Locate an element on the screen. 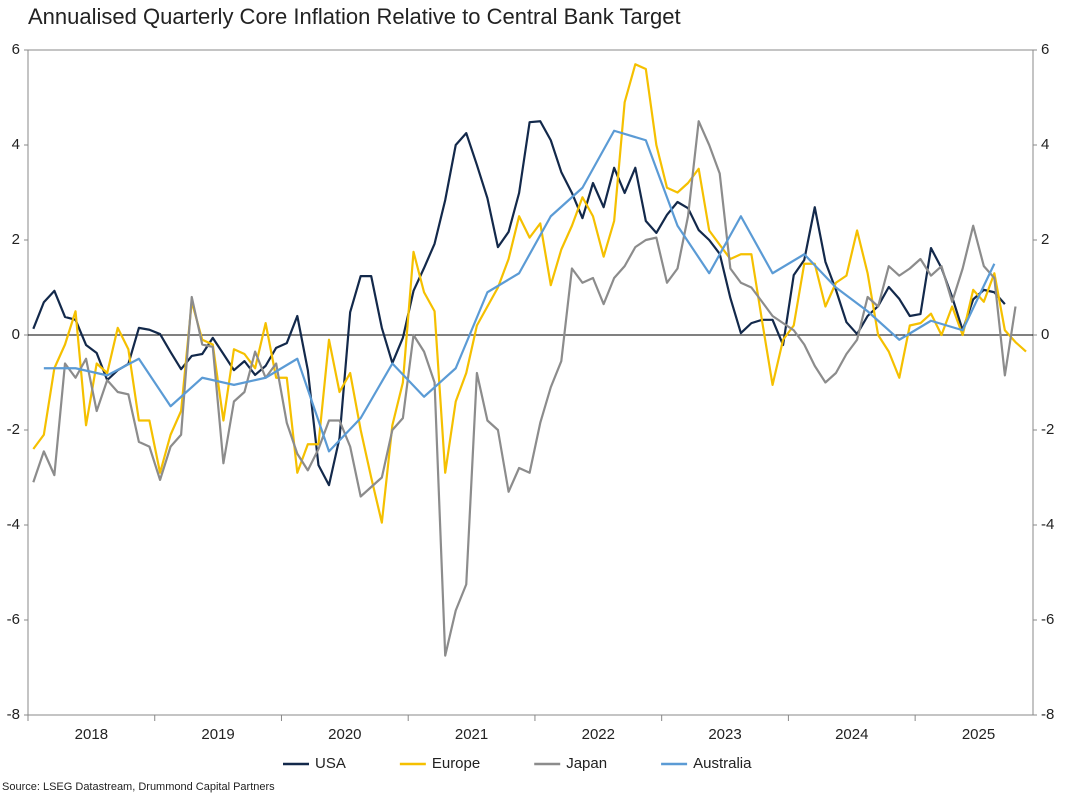 This screenshot has height=797, width=1069. legend-label: USA is located at coordinates (330, 763).